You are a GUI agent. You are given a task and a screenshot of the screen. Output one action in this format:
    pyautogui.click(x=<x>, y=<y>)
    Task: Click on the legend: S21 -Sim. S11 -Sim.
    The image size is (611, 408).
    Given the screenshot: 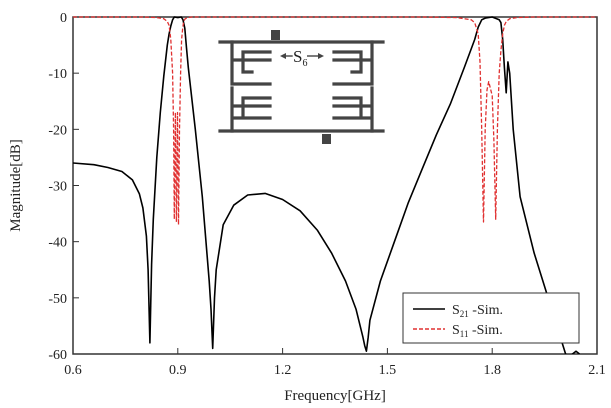 What is the action you would take?
    pyautogui.click(x=491, y=318)
    